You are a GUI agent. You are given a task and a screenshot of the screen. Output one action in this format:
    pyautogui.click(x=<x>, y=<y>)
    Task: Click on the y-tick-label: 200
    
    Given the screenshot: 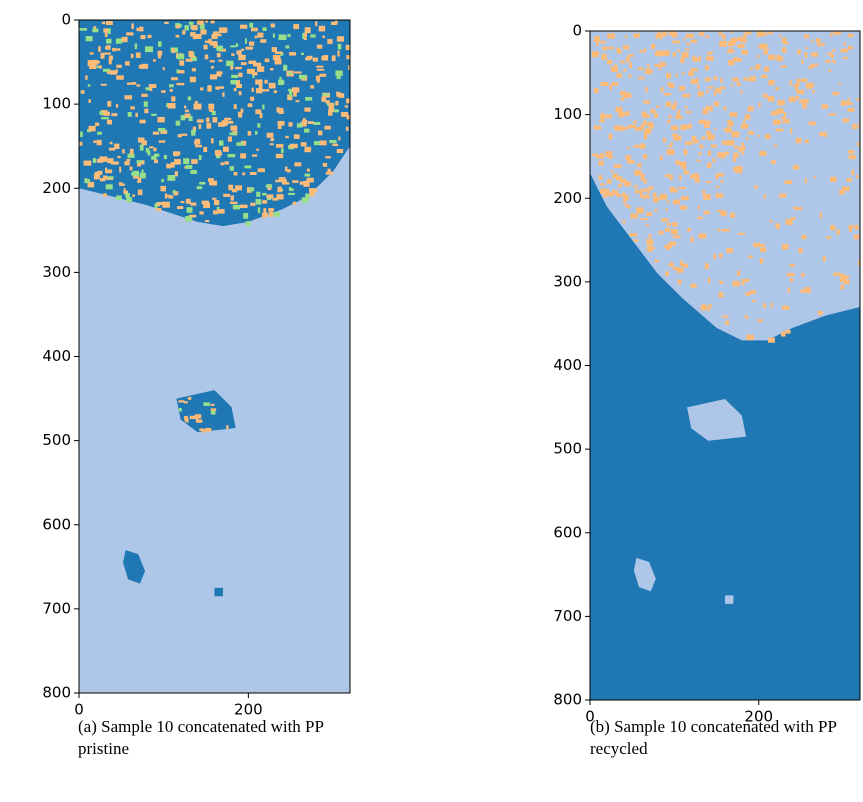 What is the action you would take?
    pyautogui.click(x=56, y=188)
    